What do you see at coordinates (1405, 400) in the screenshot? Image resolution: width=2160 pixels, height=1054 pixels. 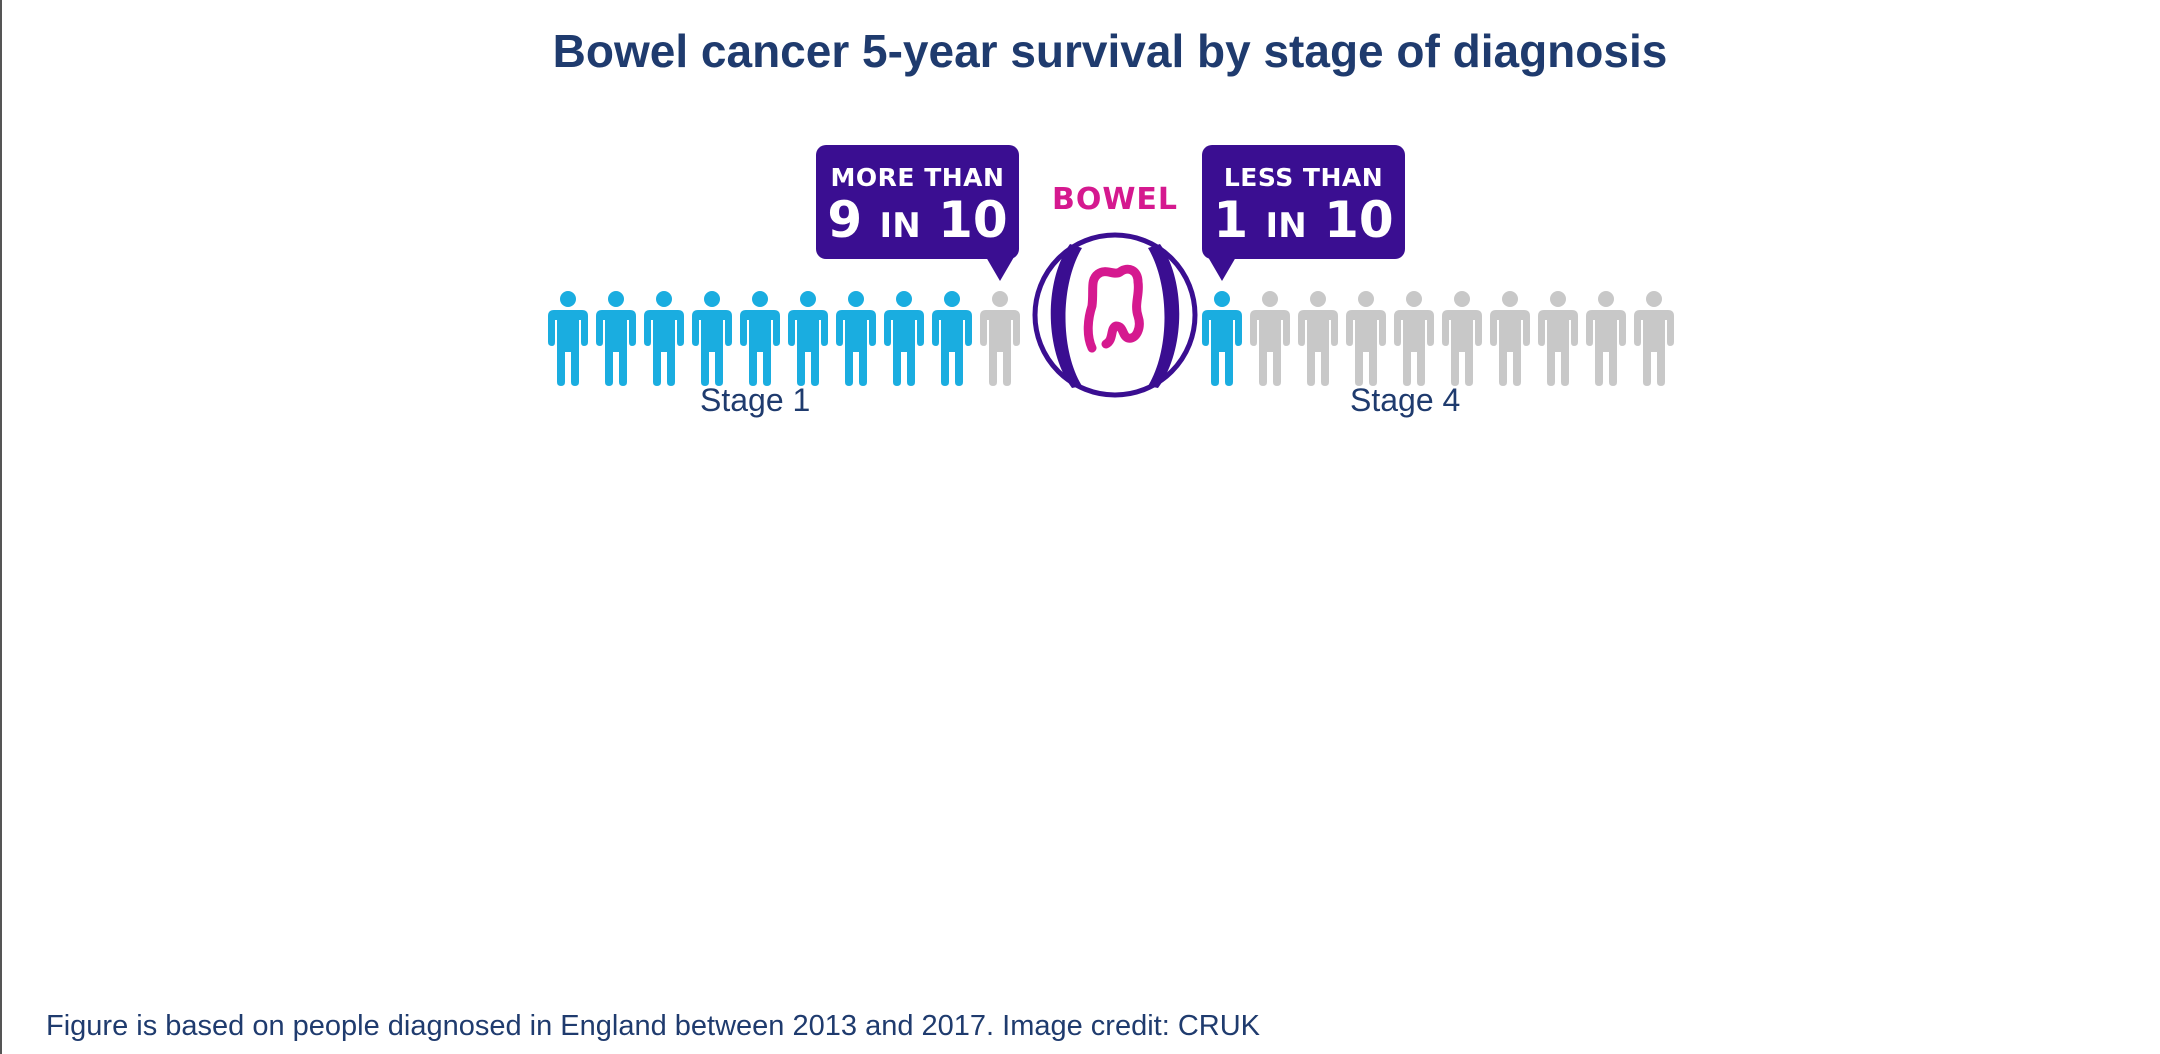 I see `stage-4-label: Stage 4` at bounding box center [1405, 400].